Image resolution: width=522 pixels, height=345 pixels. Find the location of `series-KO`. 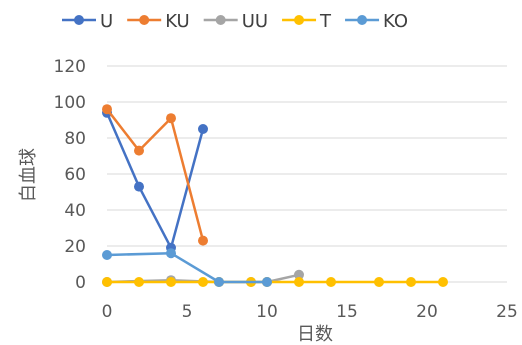

series-KO is located at coordinates (187, 267).